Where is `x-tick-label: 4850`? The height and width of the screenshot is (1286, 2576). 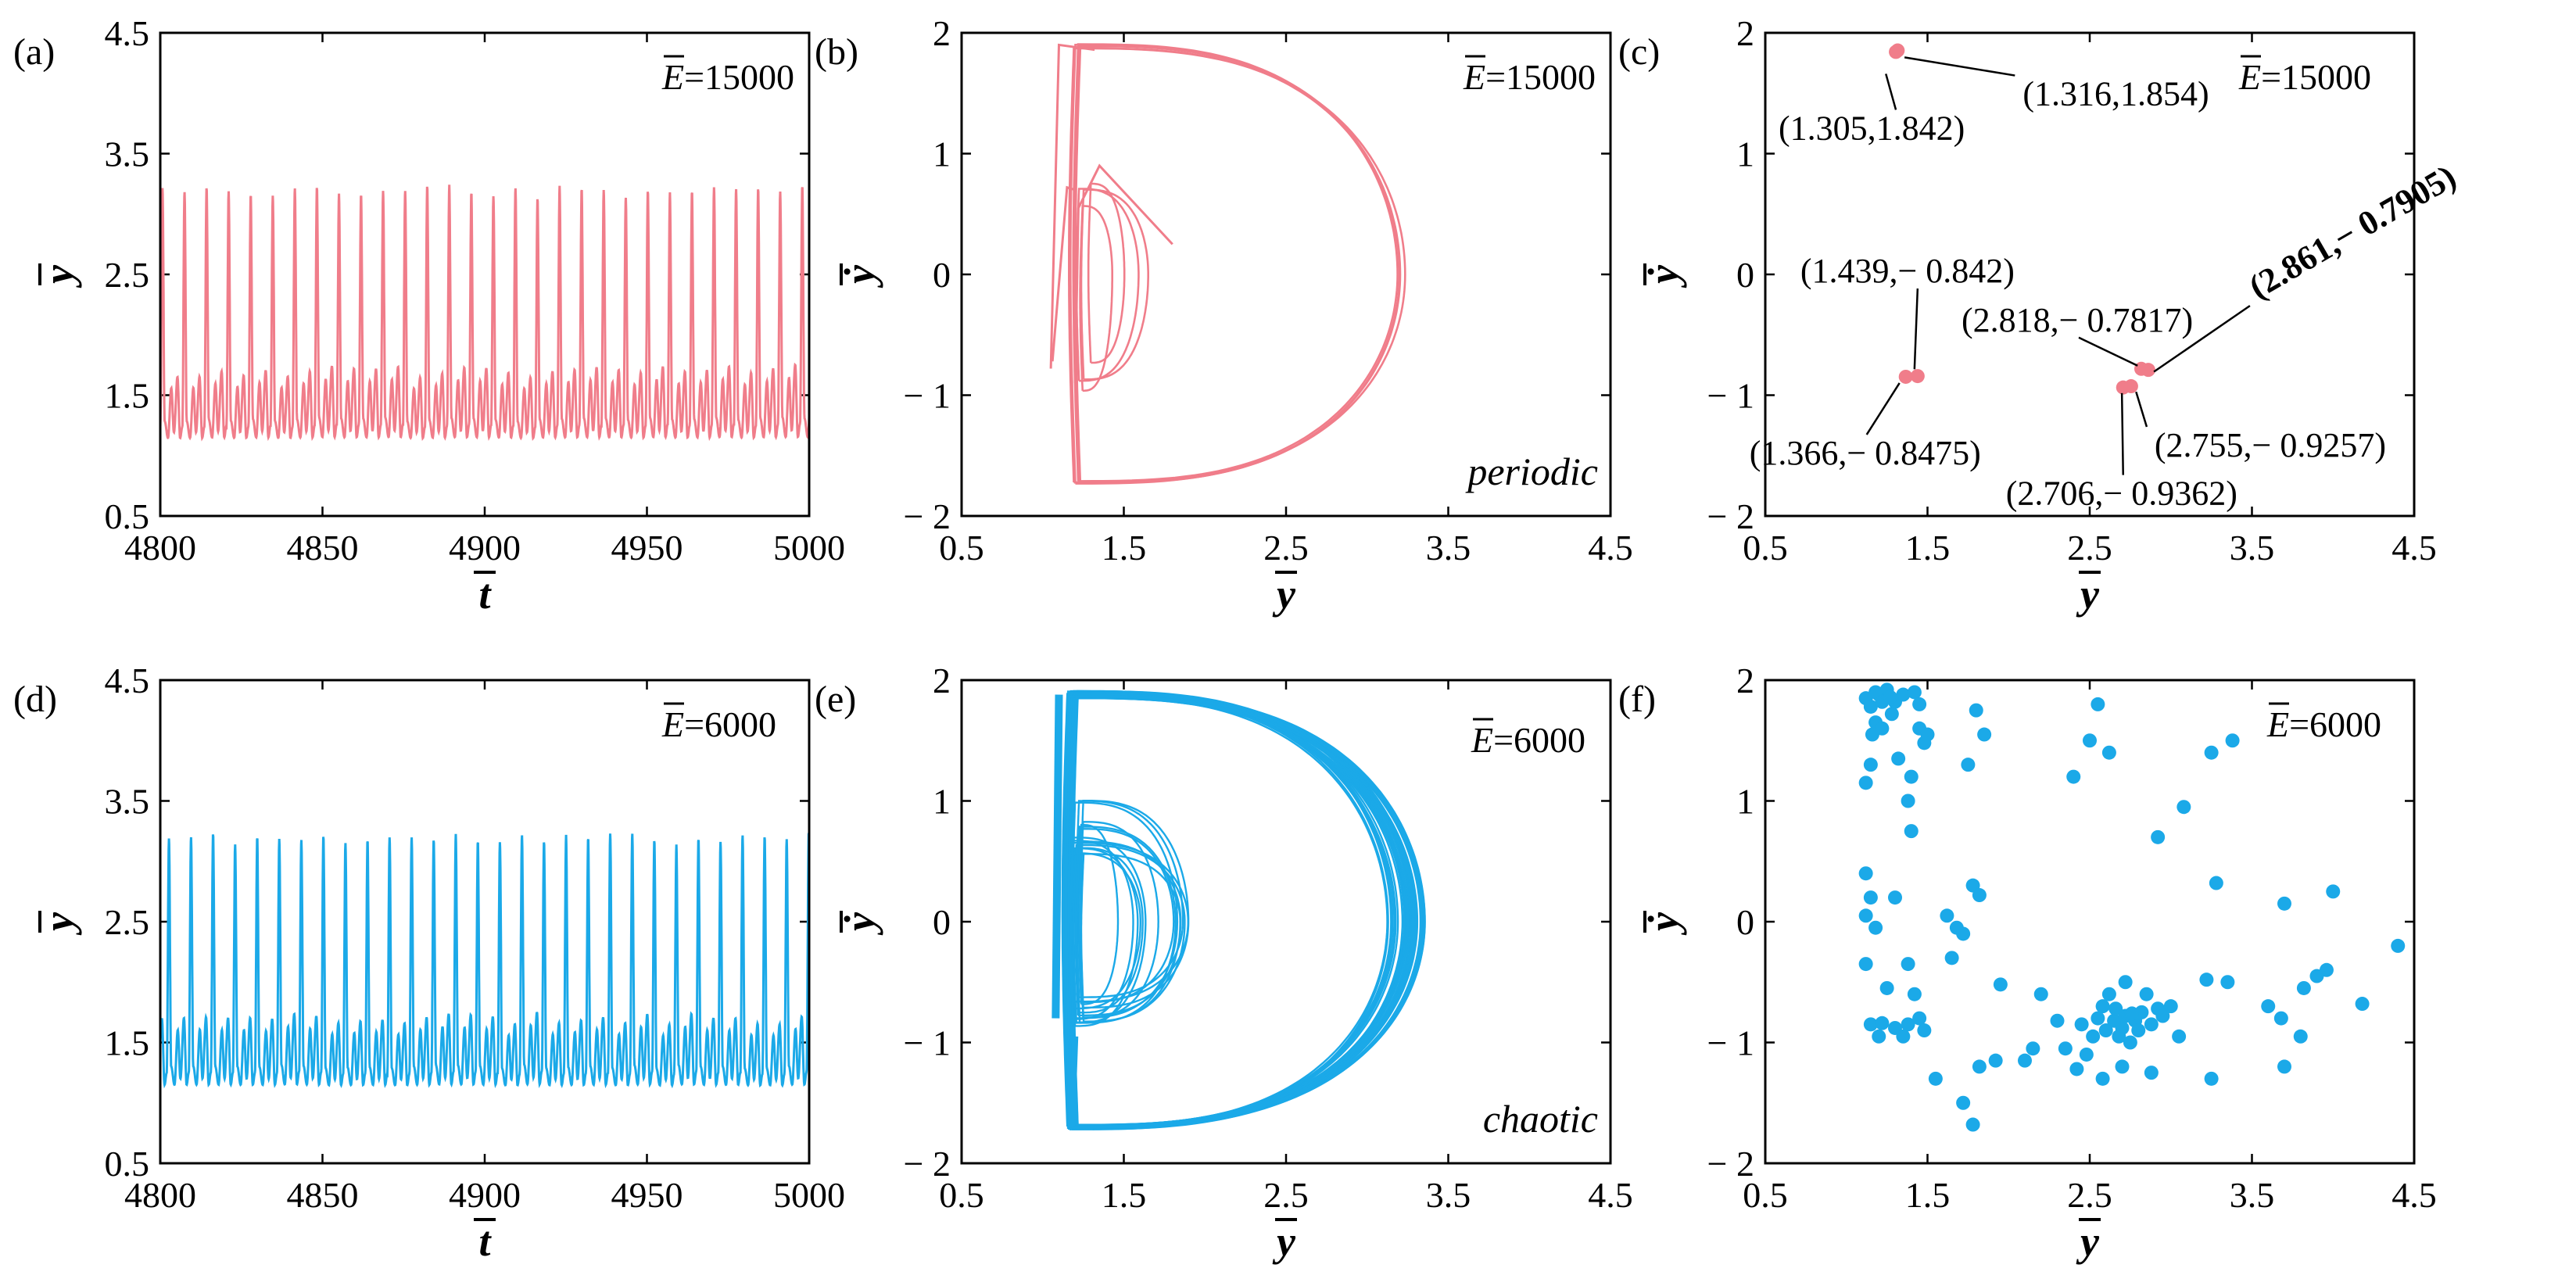 x-tick-label: 4850 is located at coordinates (323, 548).